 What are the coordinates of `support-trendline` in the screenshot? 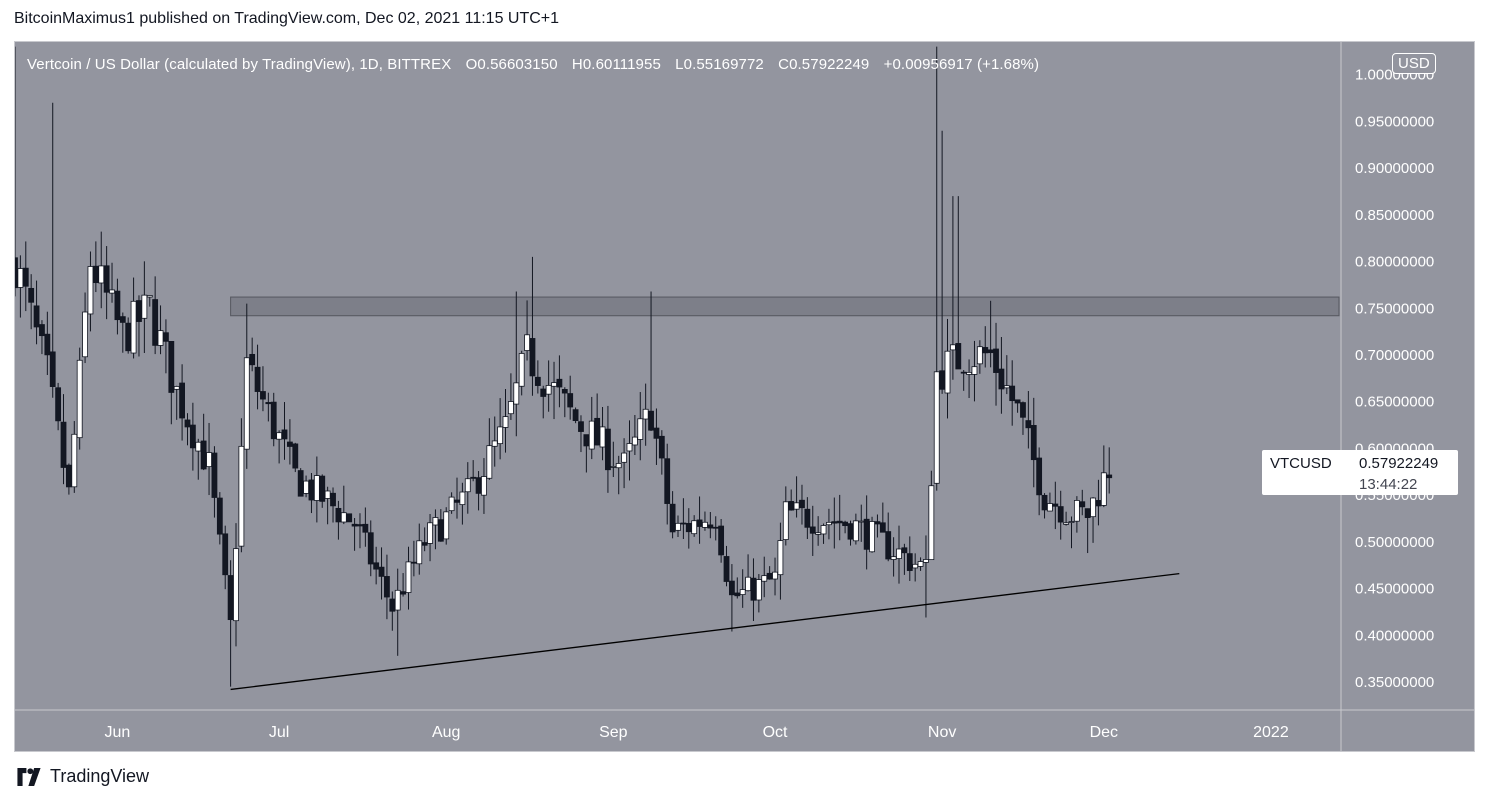 It's located at (705, 631).